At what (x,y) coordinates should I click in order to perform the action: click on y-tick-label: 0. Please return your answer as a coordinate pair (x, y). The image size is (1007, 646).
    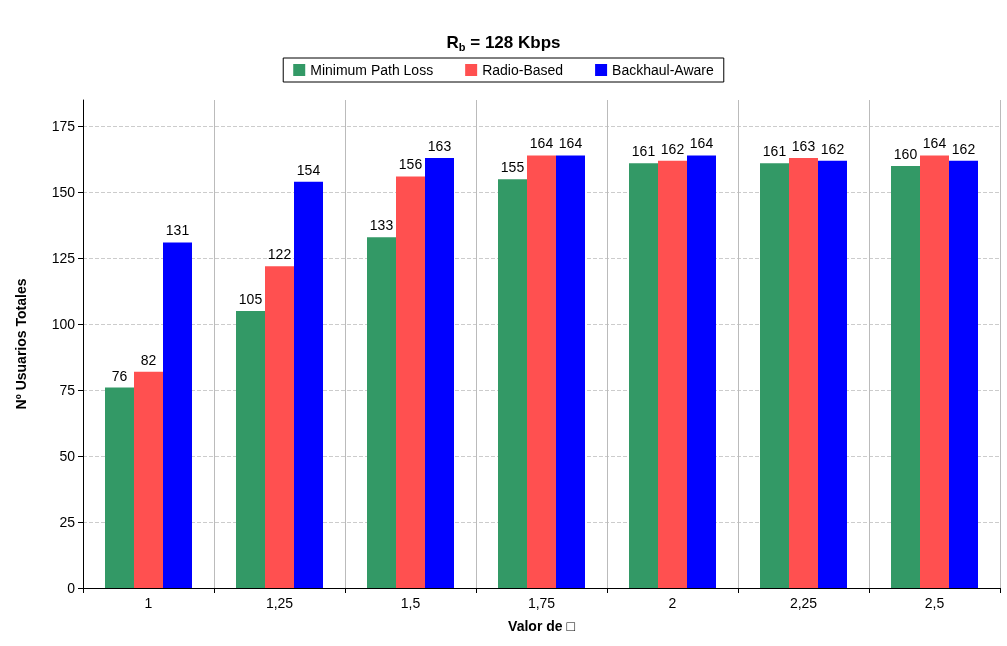
    Looking at the image, I should click on (71, 588).